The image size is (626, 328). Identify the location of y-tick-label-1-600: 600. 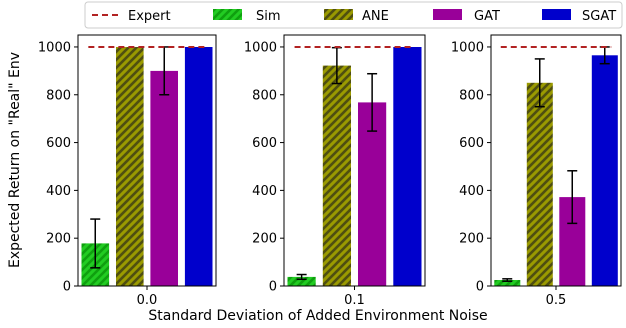
(264, 143).